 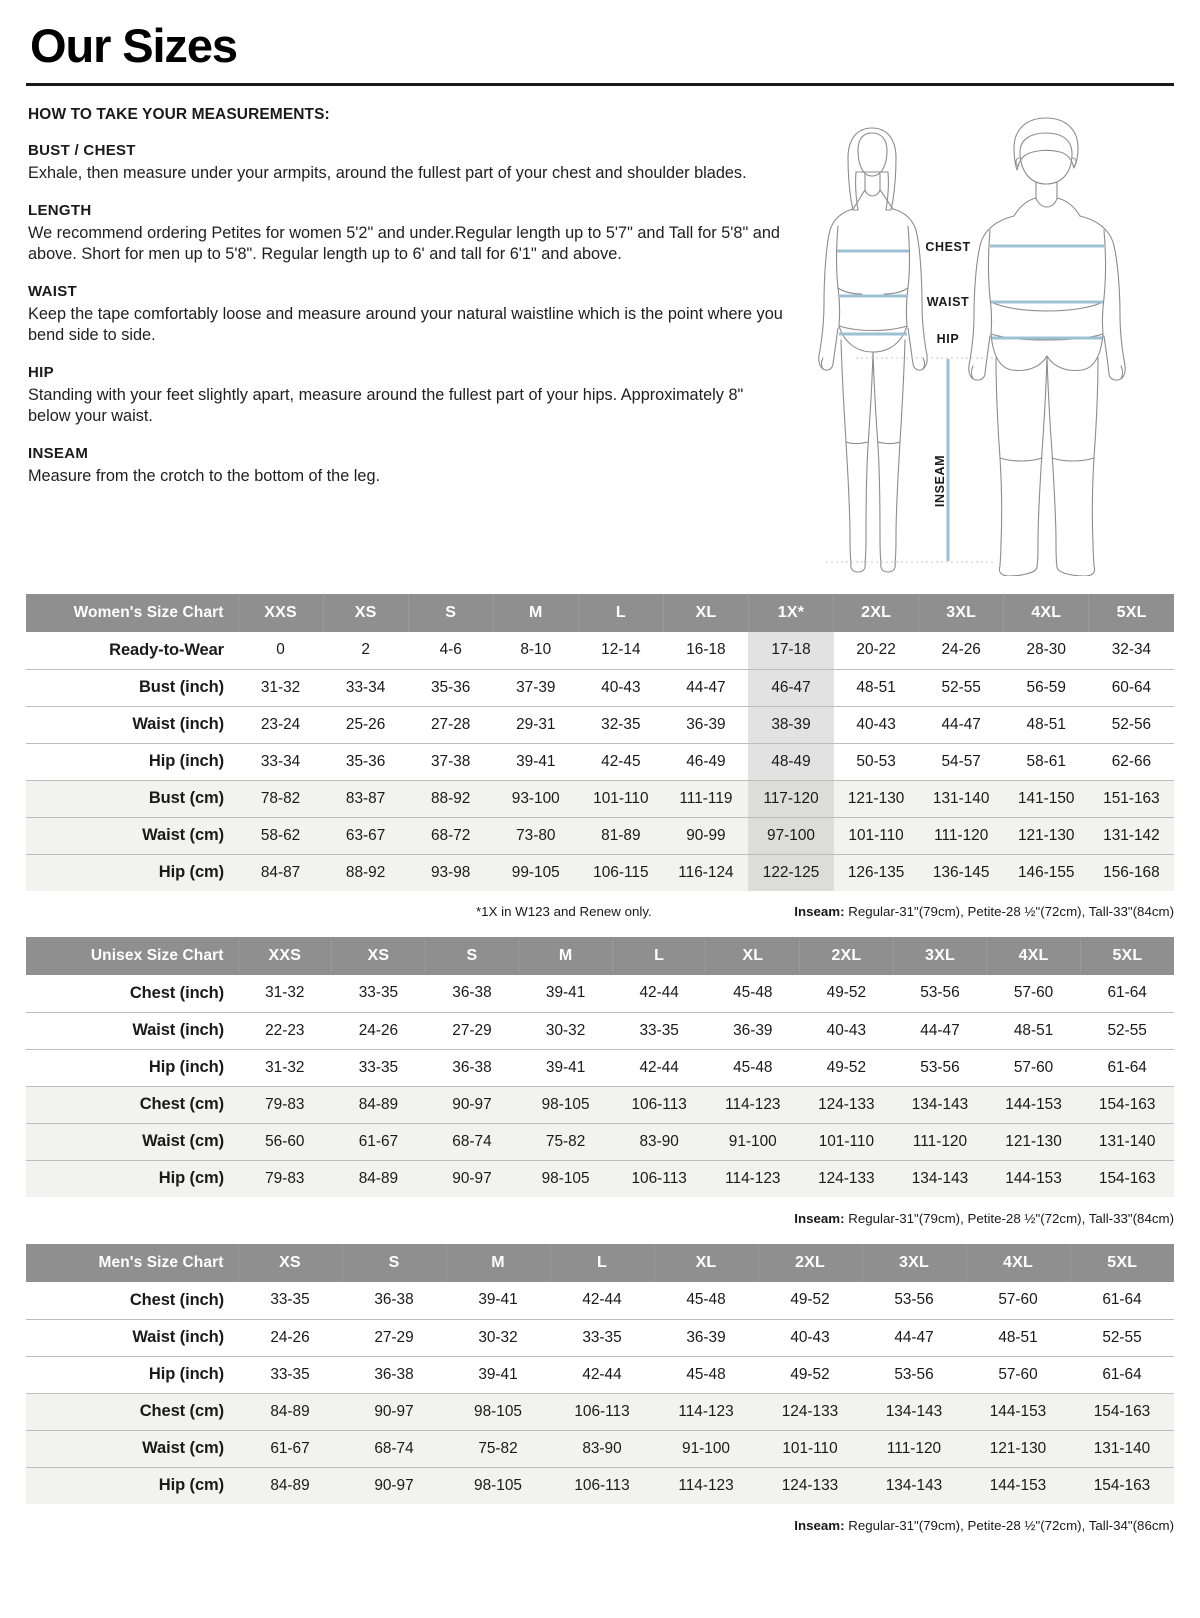 I want to click on chest-label: CHEST, so click(x=947, y=247).